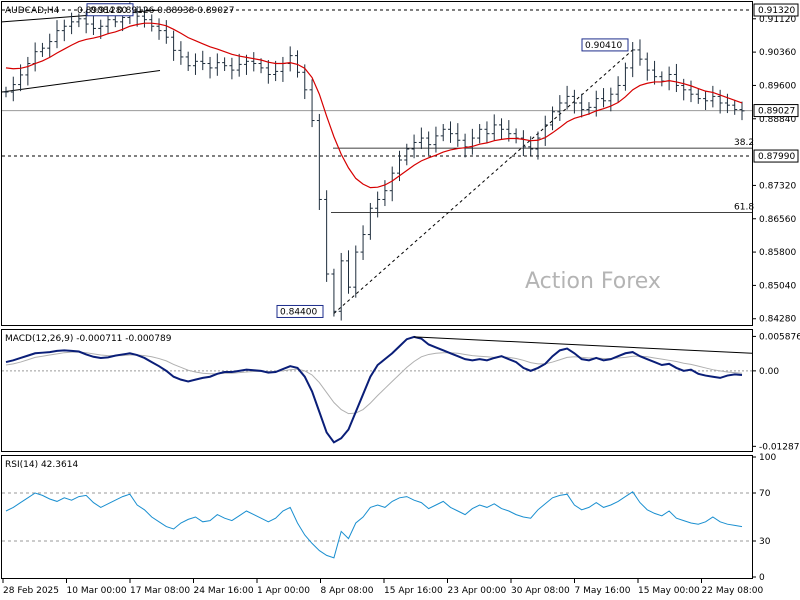 The image size is (800, 600). I want to click on price-axis-label: 0.89600, so click(777, 86).